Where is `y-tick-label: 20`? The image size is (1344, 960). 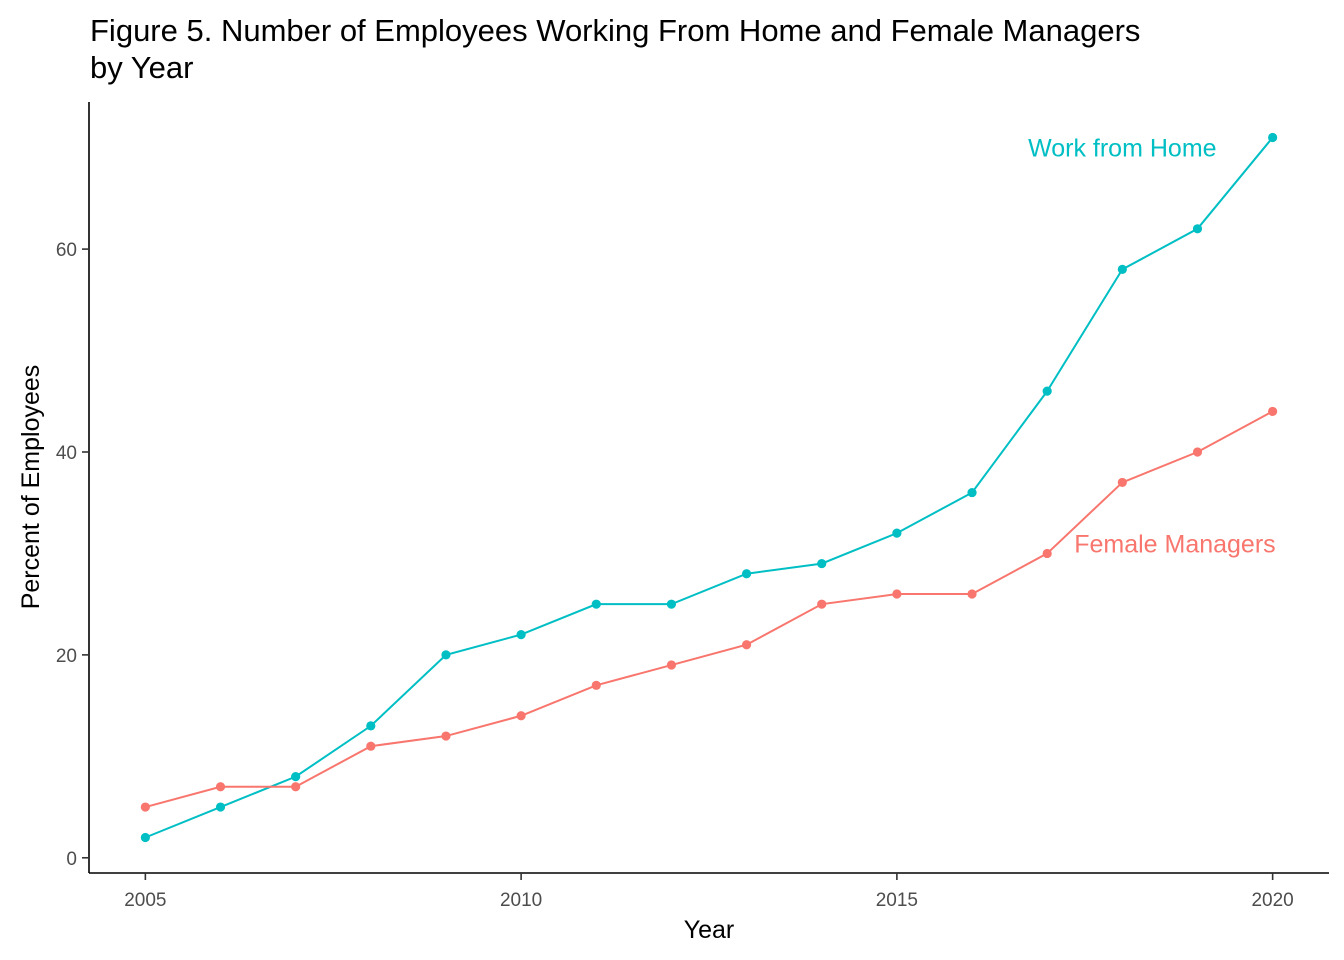 y-tick-label: 20 is located at coordinates (66, 656).